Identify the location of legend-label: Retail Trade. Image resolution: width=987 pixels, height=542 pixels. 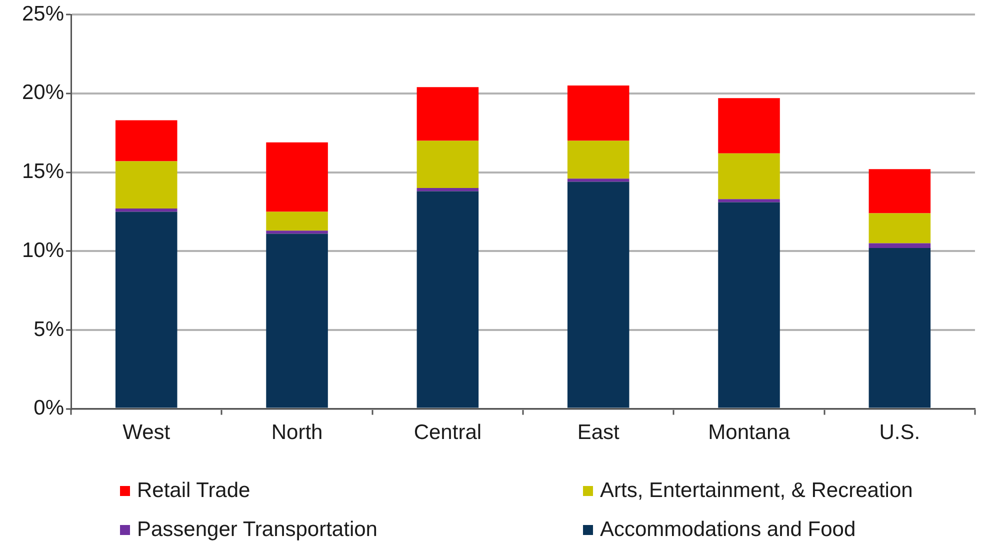
(193, 491).